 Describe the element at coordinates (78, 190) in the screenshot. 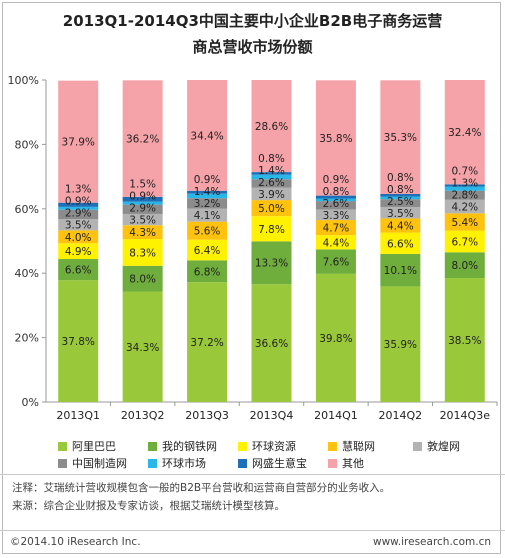

I see `data-label: 1.3%` at that location.